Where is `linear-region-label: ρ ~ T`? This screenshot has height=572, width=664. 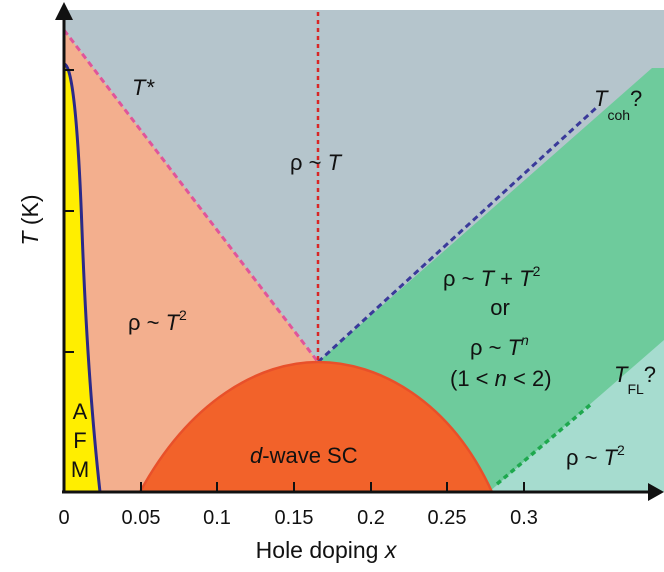 linear-region-label: ρ ~ T is located at coordinates (316, 162).